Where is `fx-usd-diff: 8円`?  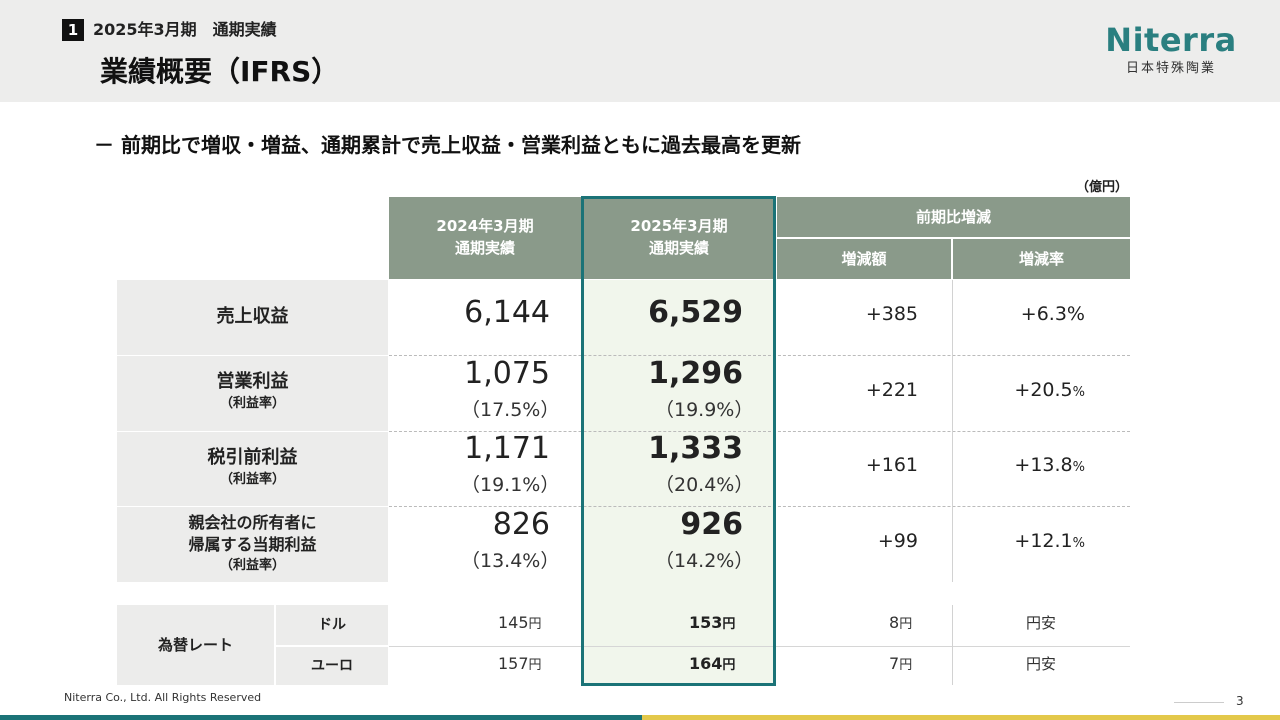
fx-usd-diff: 8円 is located at coordinates (900, 624).